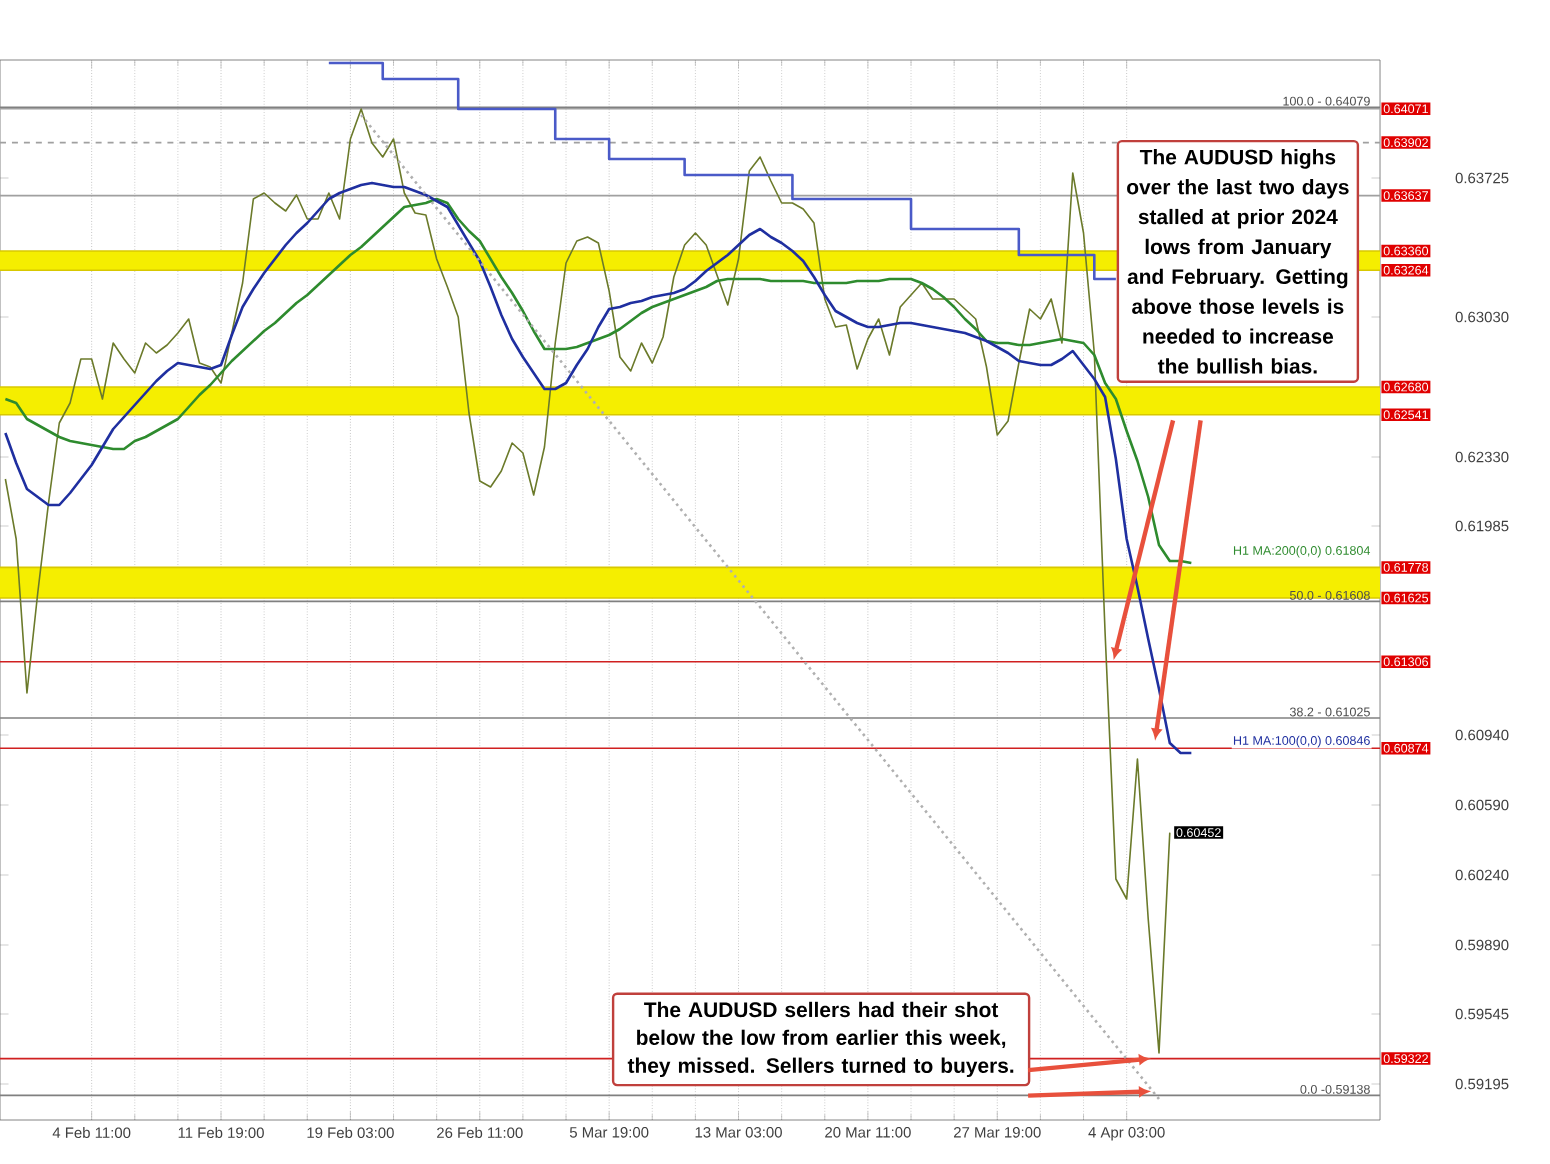  Describe the element at coordinates (1238, 261) in the screenshot. I see `annotation: The AUDUSD highs over the last two days stalled at prior 2024 lows from January and February. Getting above those levels is needed to increase the bullish bias.` at that location.